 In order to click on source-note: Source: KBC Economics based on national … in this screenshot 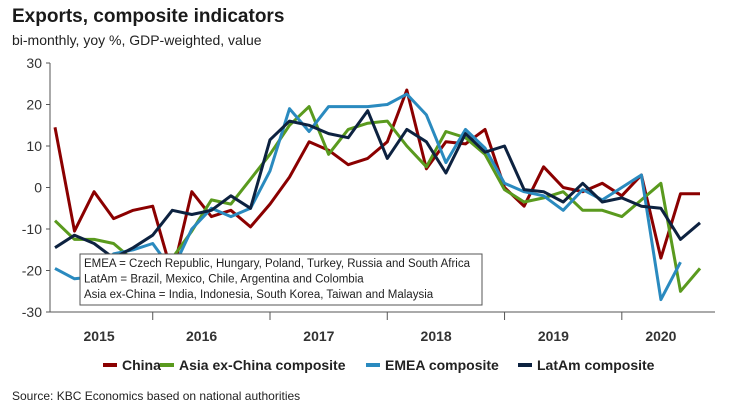, I will do `click(156, 396)`.